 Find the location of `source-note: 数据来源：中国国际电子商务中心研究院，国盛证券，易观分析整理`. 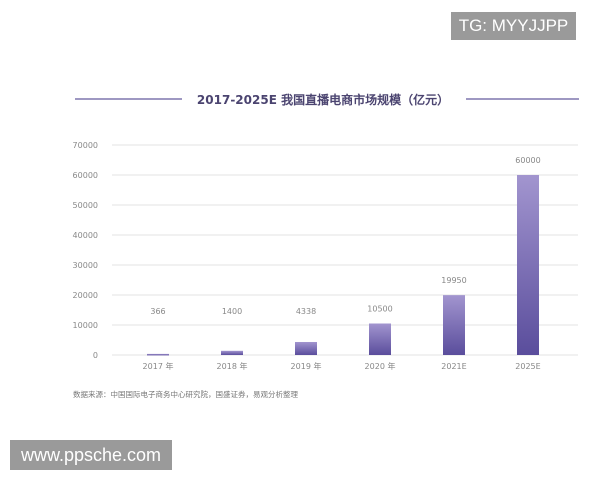

source-note: 数据来源：中国国际电子商务中心研究院，国盛证券，易观分析整理 is located at coordinates (185, 394).